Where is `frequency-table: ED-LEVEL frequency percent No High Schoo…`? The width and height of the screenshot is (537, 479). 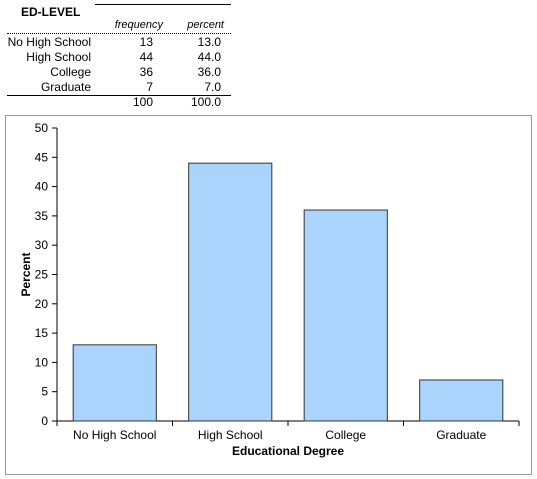
frequency-table: ED-LEVEL frequency percent No High Schoo… is located at coordinates (120, 56).